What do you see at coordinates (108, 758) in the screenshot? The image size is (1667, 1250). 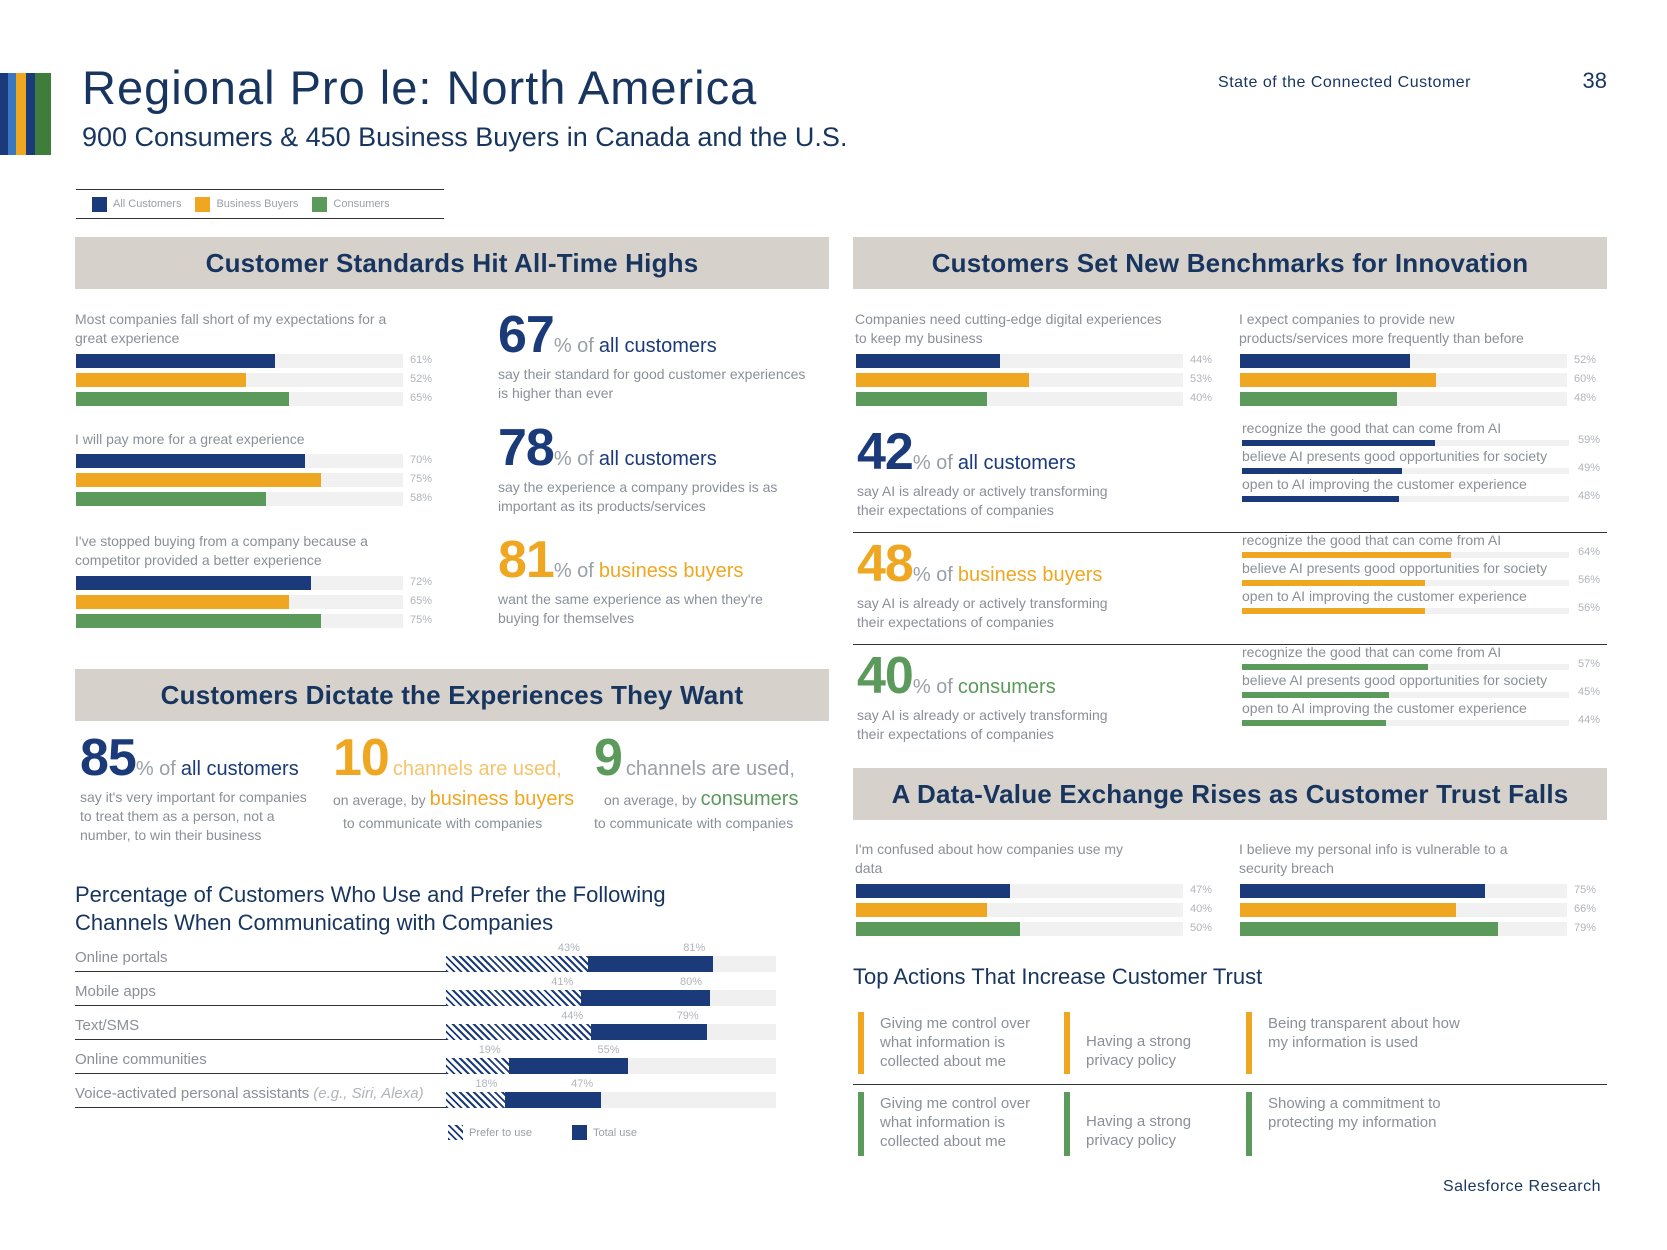 I see `stat-number: 85` at bounding box center [108, 758].